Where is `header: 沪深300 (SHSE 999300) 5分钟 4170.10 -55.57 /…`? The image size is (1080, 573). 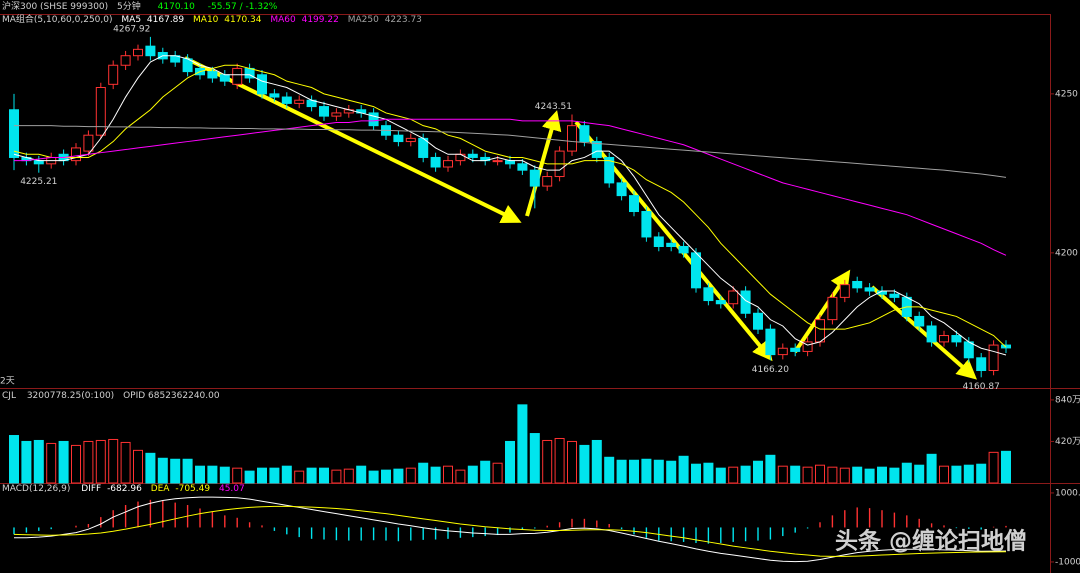 header: 沪深300 (SHSE 999300) 5分钟 4170.10 -55.57 /… is located at coordinates (140, 6).